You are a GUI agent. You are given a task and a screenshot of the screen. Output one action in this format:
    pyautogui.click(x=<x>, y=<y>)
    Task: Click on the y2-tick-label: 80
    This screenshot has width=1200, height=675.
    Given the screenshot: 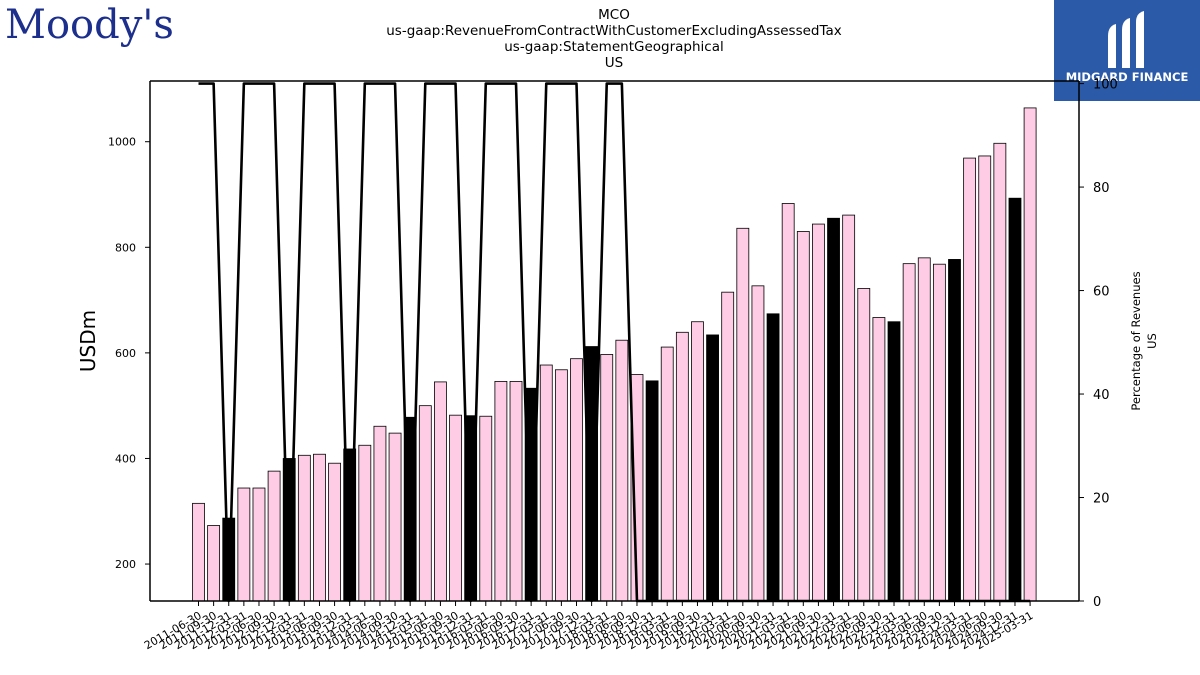 What is the action you would take?
    pyautogui.click(x=1101, y=188)
    